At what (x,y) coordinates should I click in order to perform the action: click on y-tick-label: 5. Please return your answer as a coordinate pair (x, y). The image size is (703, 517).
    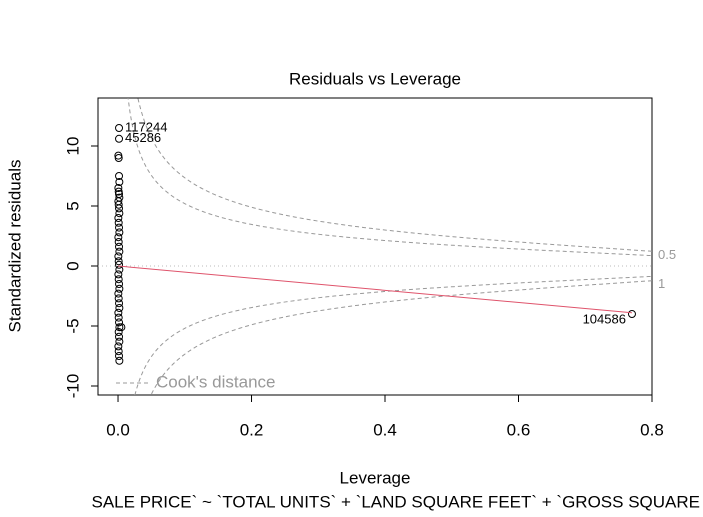
    Looking at the image, I should click on (72, 205).